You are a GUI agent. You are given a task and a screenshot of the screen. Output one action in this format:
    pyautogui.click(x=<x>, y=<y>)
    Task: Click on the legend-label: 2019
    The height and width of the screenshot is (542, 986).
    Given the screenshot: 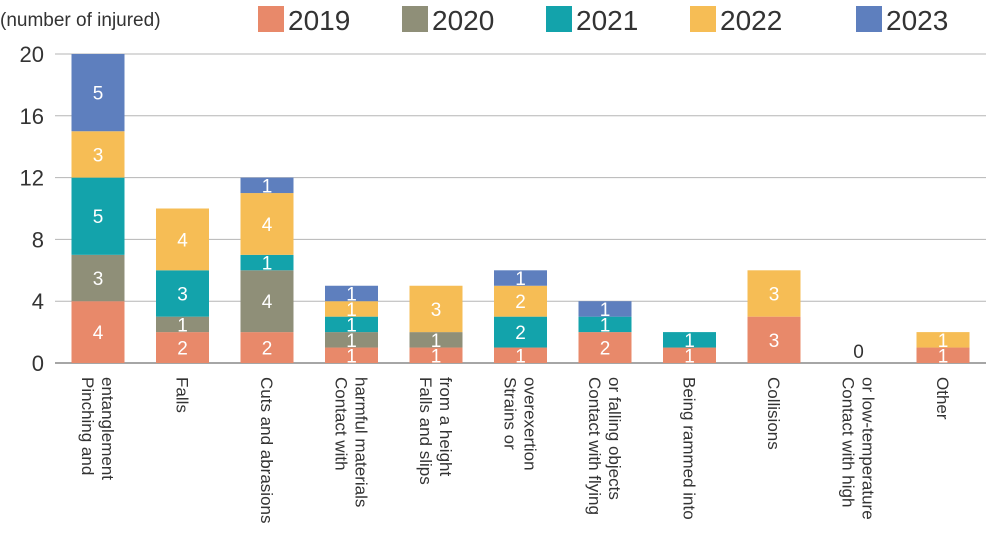 What is the action you would take?
    pyautogui.click(x=319, y=20)
    